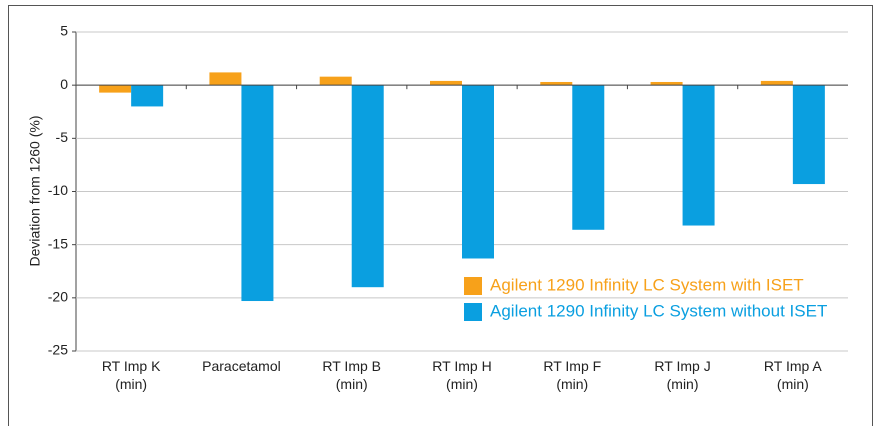 This screenshot has width=878, height=426. Describe the element at coordinates (58, 350) in the screenshot. I see `y-tick-label: -25` at that location.